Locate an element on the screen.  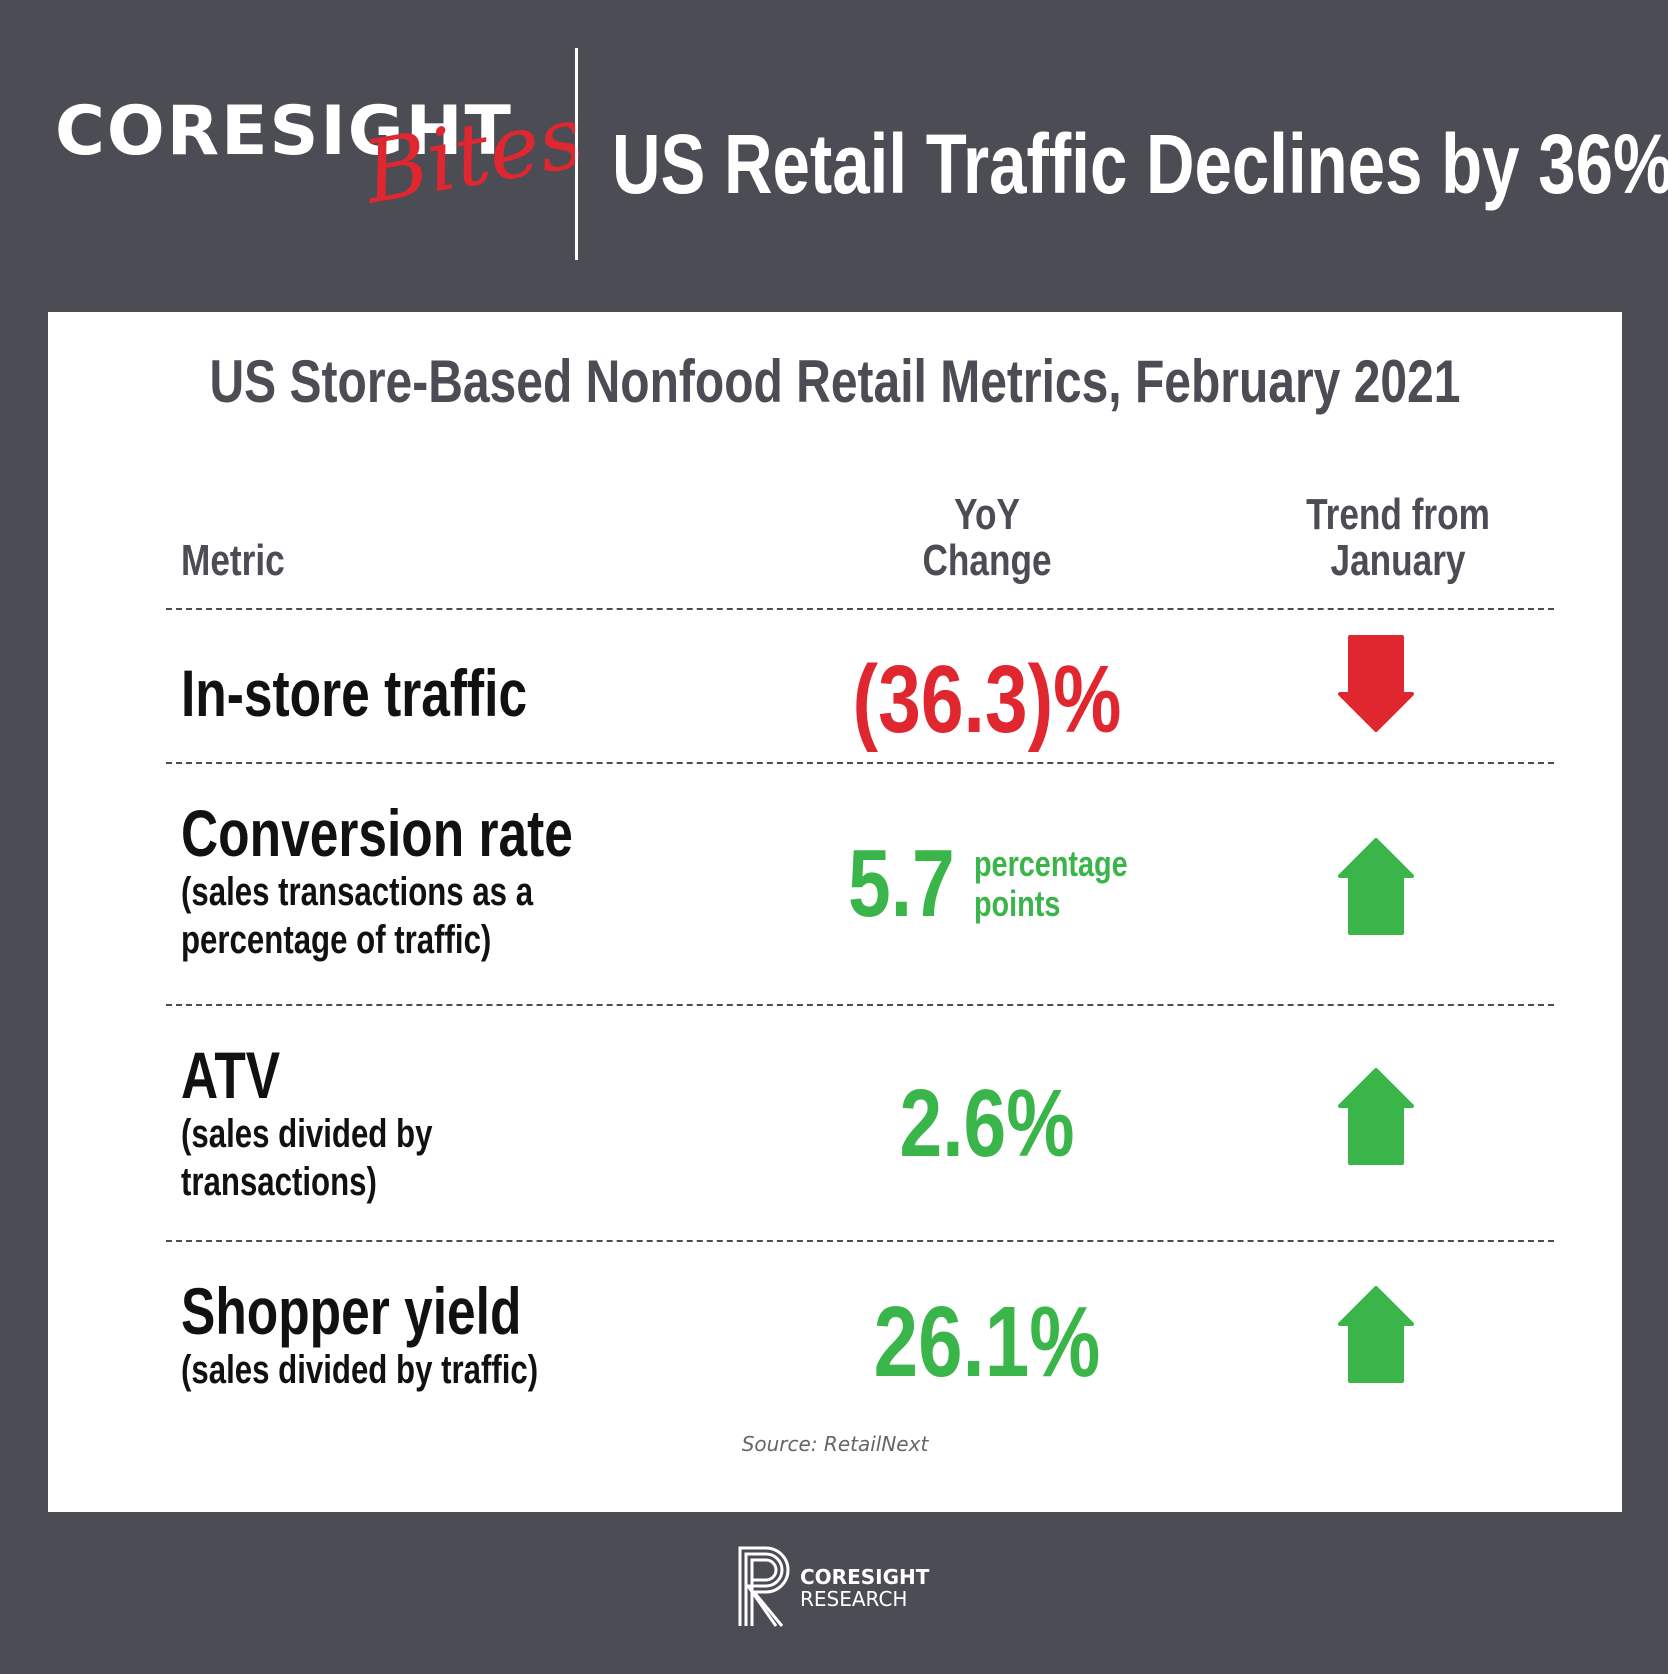
yoy-unit-line: points is located at coordinates (1017, 903).